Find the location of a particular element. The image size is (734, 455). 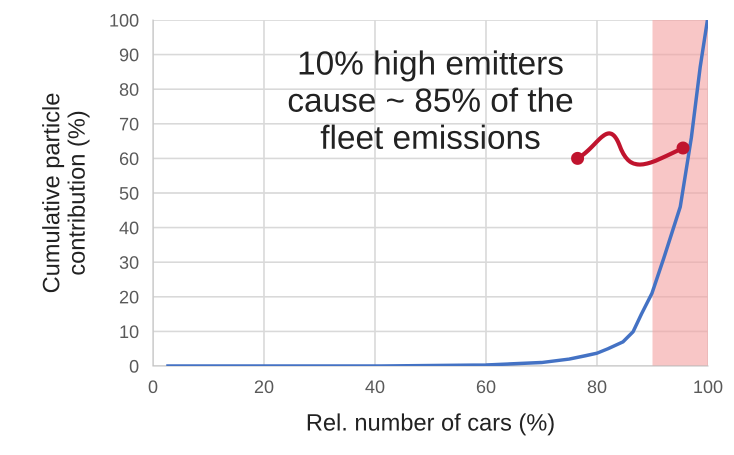

y-tick-label: 10 is located at coordinates (129, 331).